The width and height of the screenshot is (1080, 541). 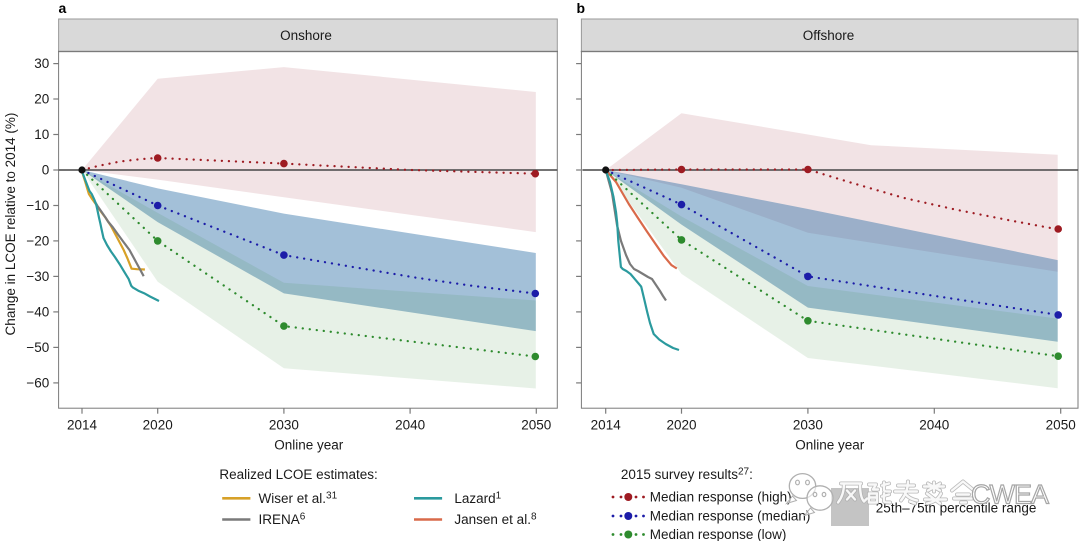 What do you see at coordinates (37, 276) in the screenshot?
I see `svg-text: −30` at bounding box center [37, 276].